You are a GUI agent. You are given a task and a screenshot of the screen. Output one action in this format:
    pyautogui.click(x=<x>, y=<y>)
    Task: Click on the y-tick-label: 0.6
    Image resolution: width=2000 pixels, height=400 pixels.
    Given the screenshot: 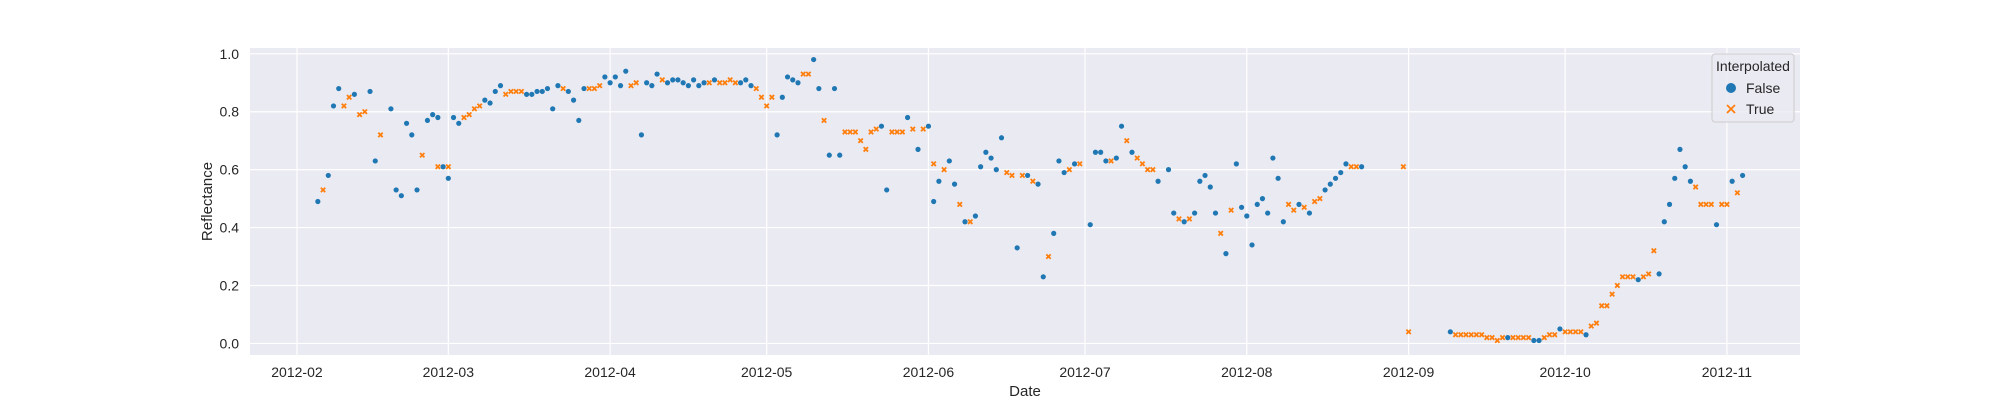 What is the action you would take?
    pyautogui.click(x=230, y=170)
    